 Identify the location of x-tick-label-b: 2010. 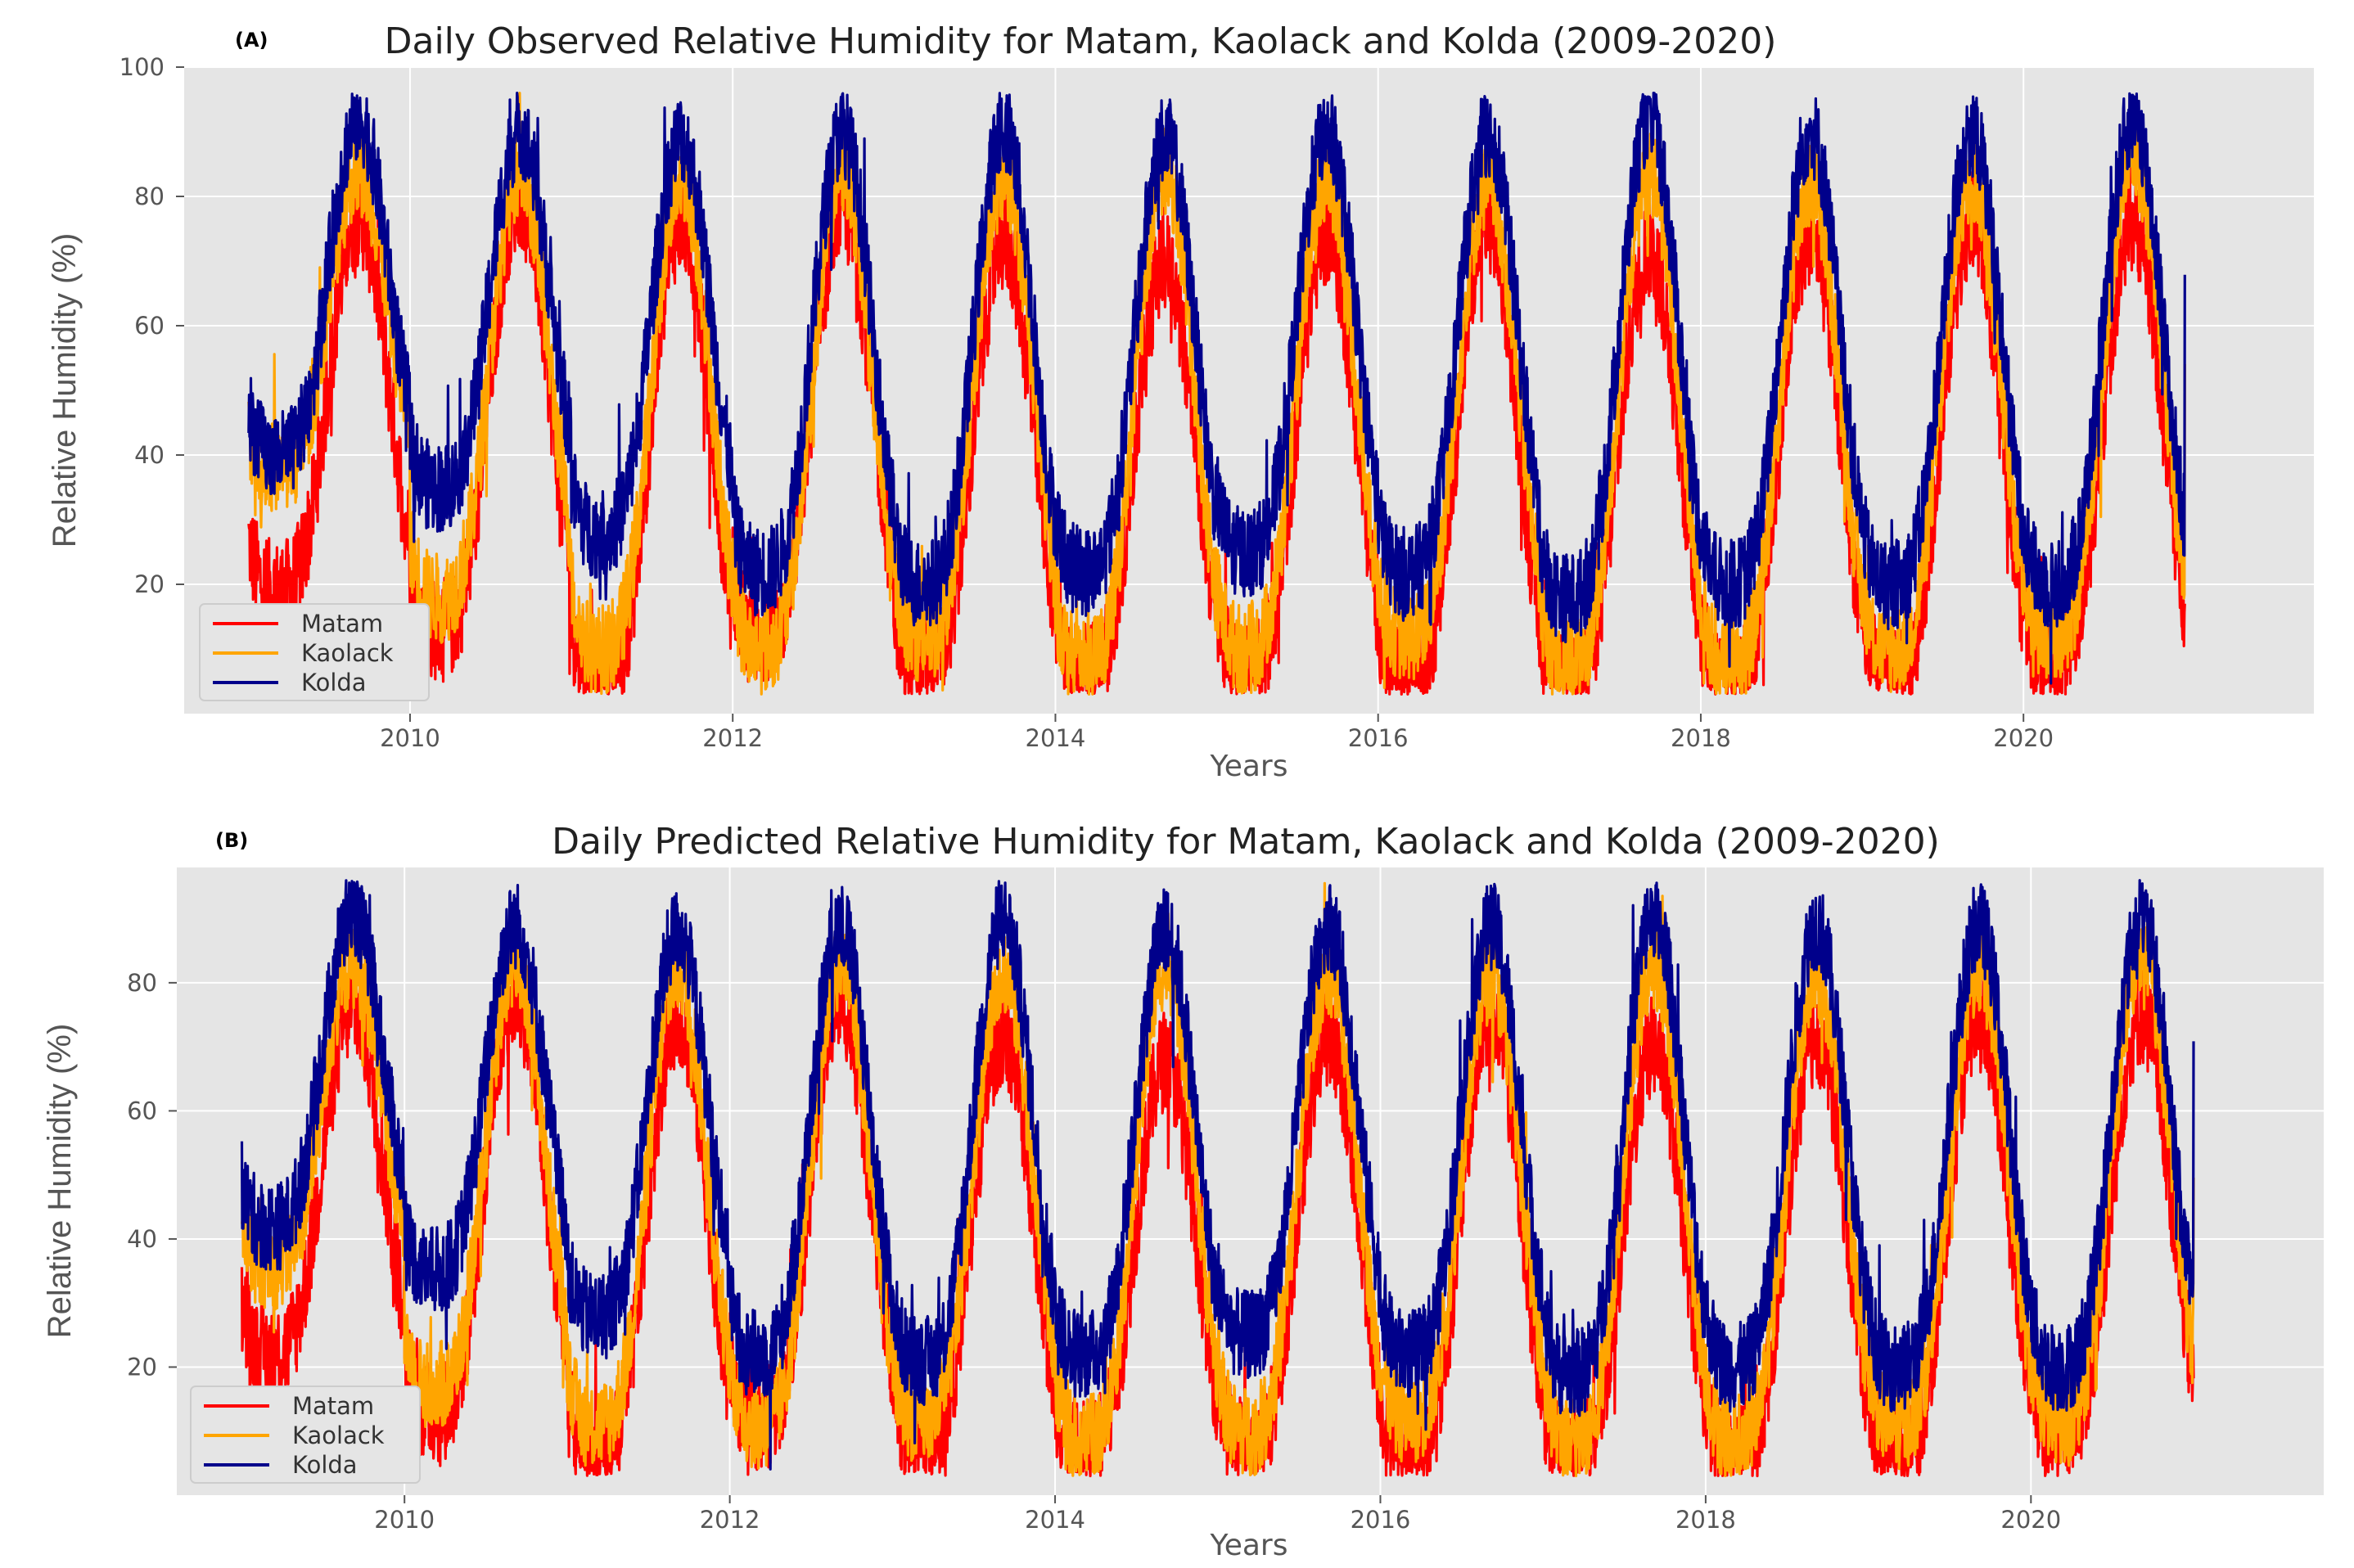
(404, 1520).